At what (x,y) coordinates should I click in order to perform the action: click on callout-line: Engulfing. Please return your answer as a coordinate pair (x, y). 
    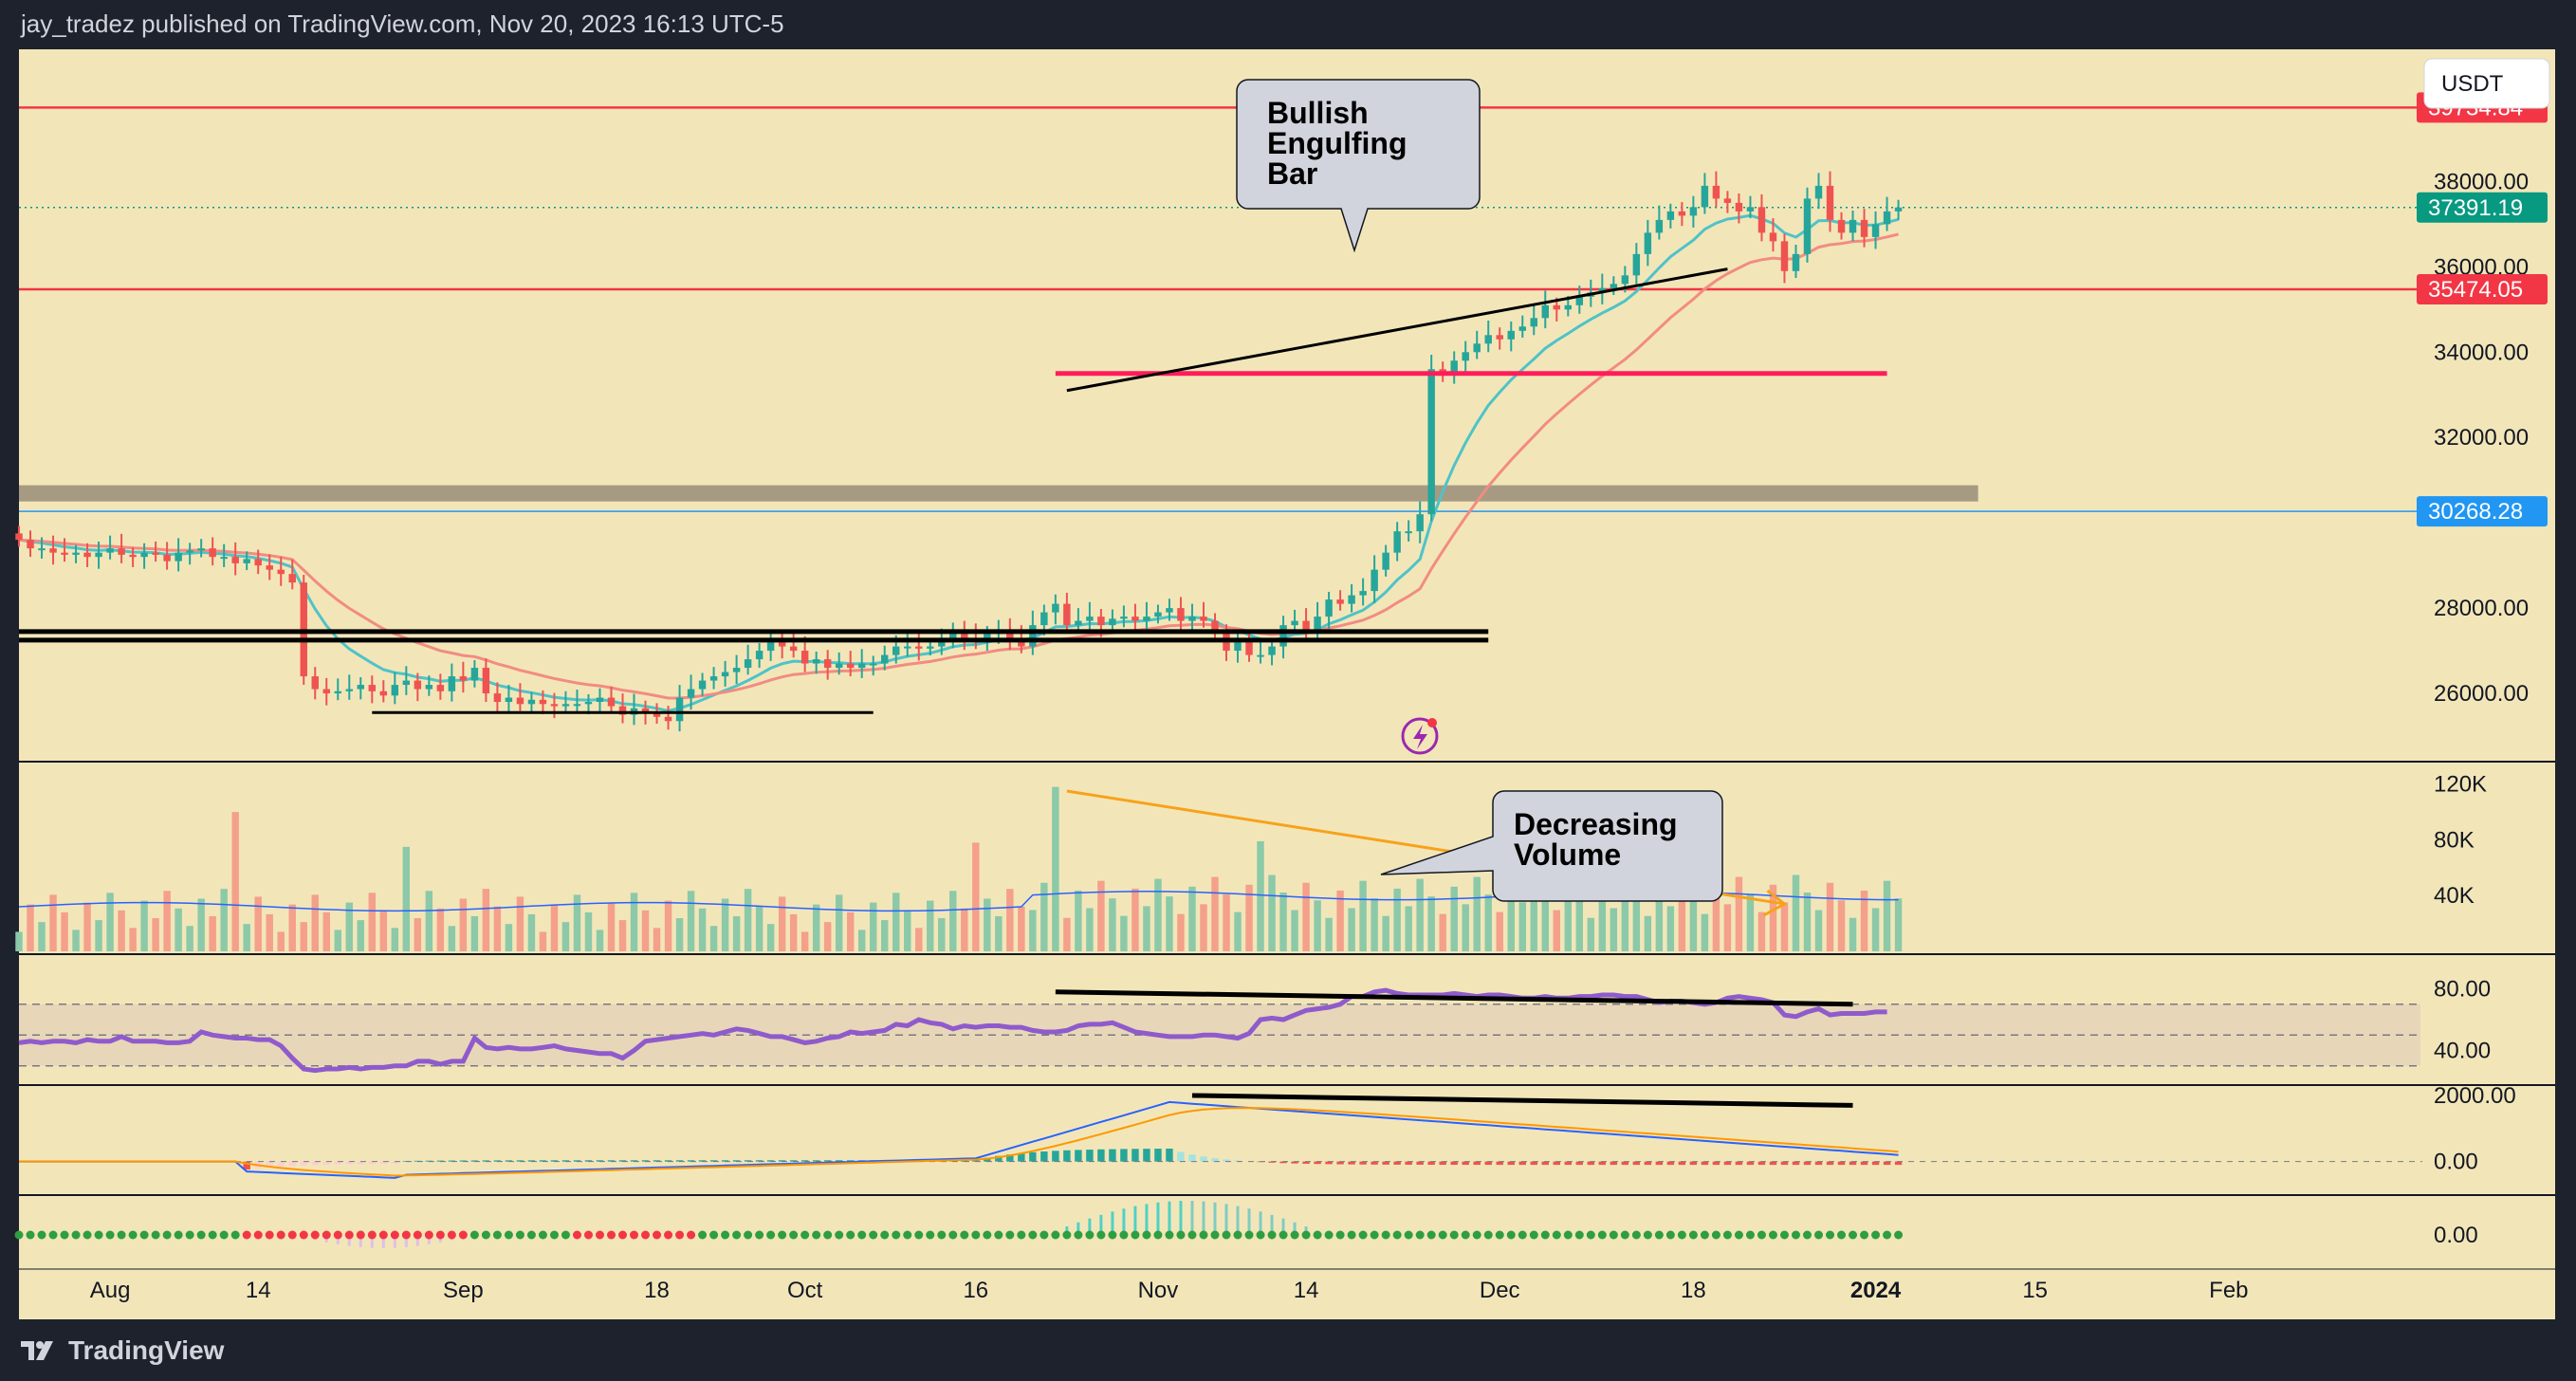
    Looking at the image, I should click on (1337, 143).